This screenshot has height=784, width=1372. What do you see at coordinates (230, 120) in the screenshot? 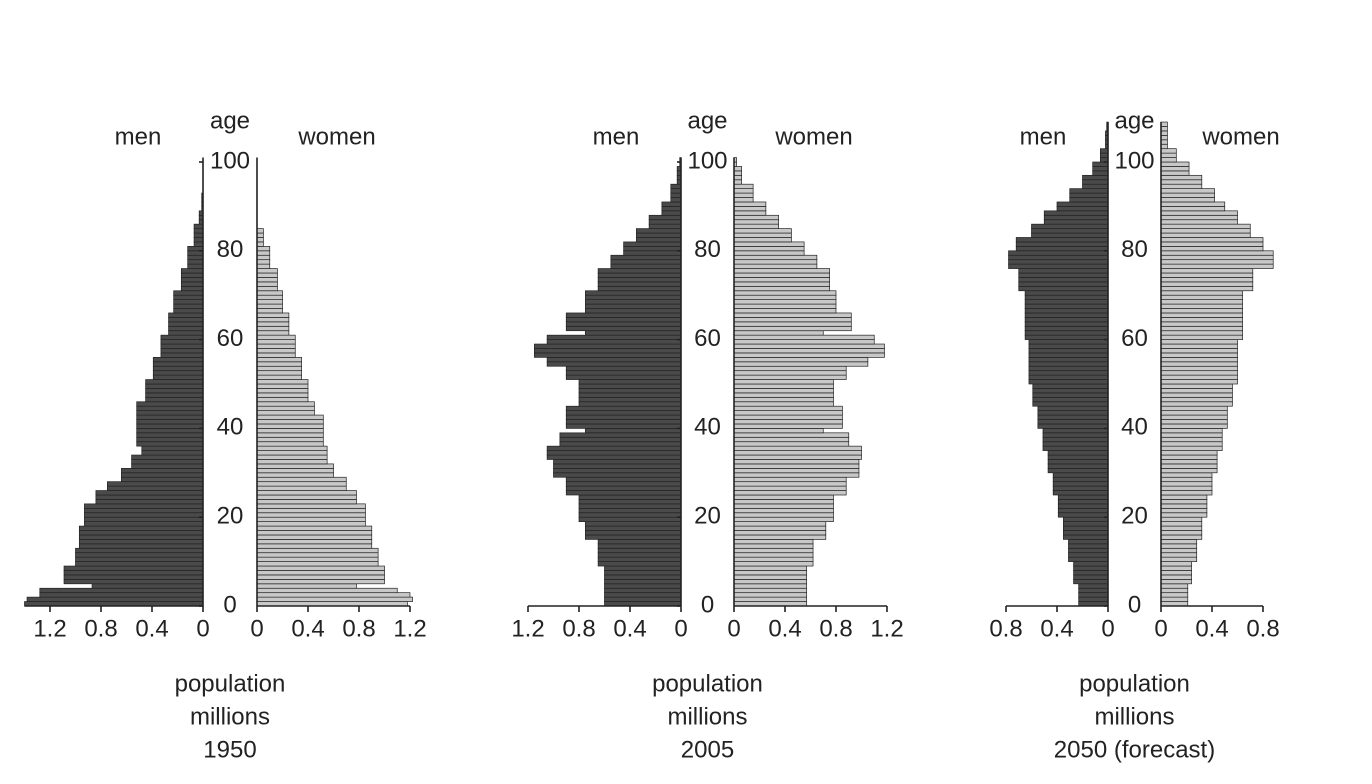
I see `axis-label: age` at bounding box center [230, 120].